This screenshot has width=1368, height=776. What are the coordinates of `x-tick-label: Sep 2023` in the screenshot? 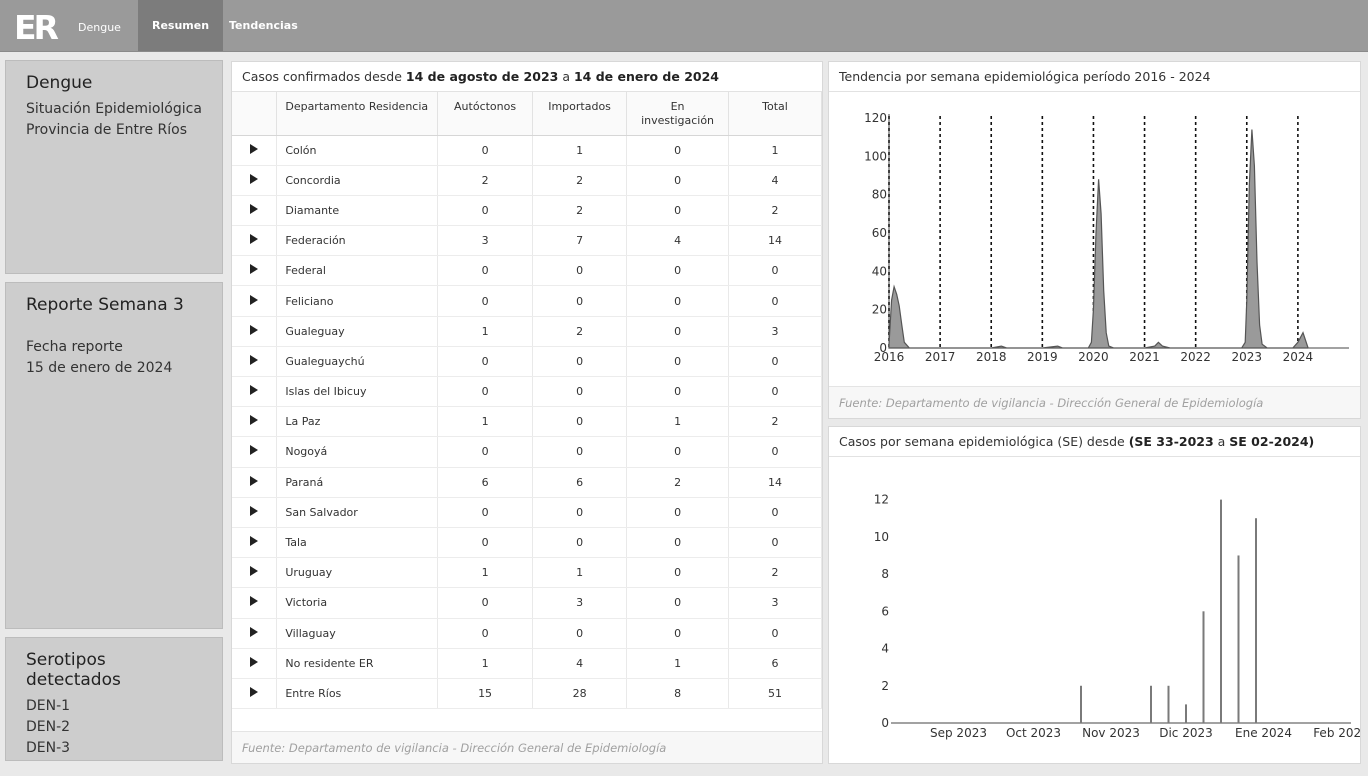 It's located at (958, 733).